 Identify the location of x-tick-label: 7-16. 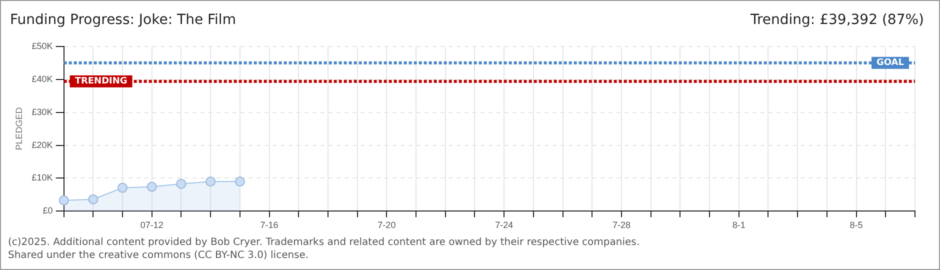
(269, 225).